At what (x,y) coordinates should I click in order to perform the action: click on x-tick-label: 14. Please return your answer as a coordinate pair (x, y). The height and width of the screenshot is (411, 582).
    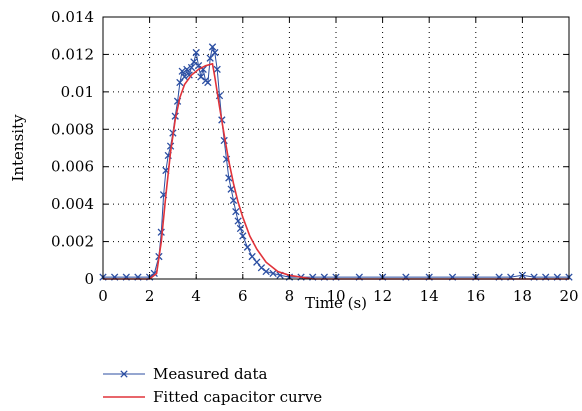
    Looking at the image, I should click on (429, 296).